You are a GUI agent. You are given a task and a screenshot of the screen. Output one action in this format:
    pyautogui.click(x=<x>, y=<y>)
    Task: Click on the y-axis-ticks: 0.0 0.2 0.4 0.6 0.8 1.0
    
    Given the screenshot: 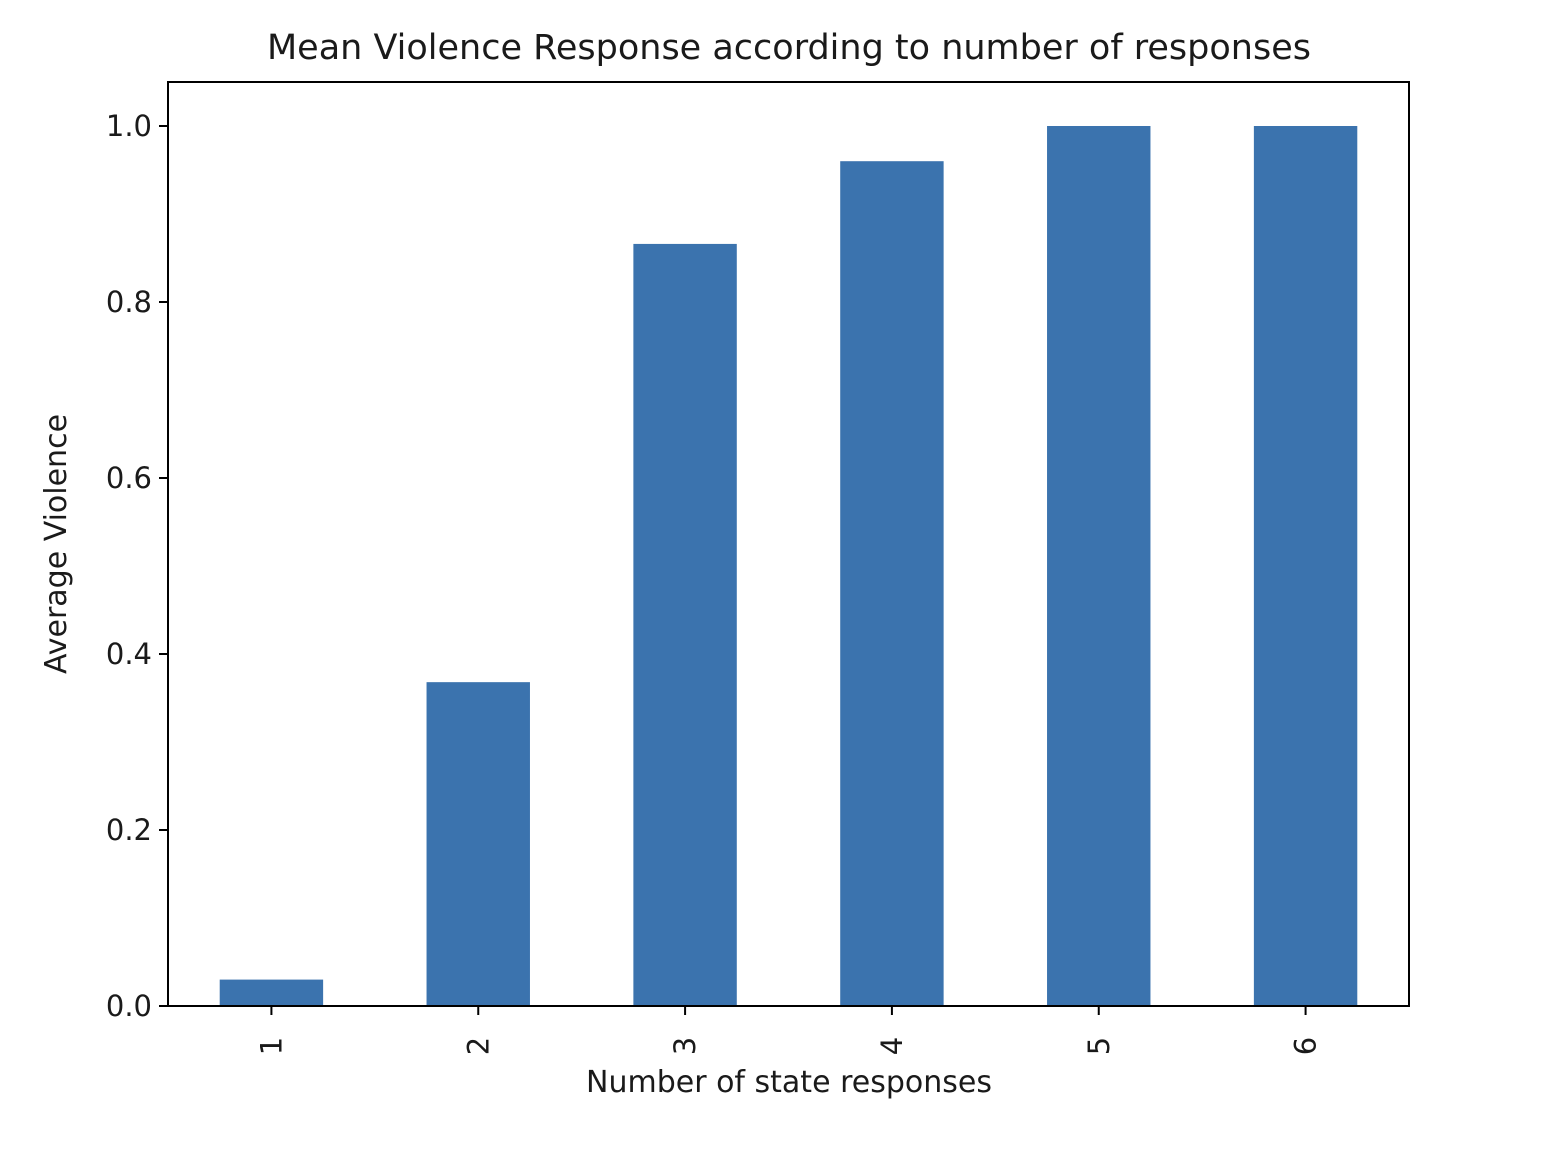 What is the action you would take?
    pyautogui.click(x=137, y=566)
    